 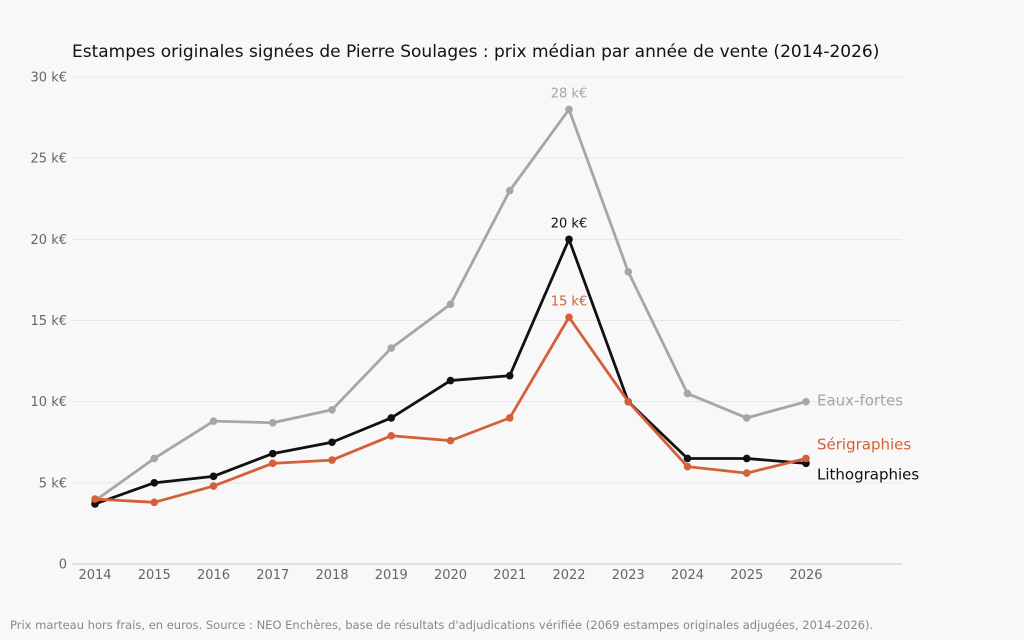 What do you see at coordinates (568, 575) in the screenshot?
I see `x-tick-label: 2022` at bounding box center [568, 575].